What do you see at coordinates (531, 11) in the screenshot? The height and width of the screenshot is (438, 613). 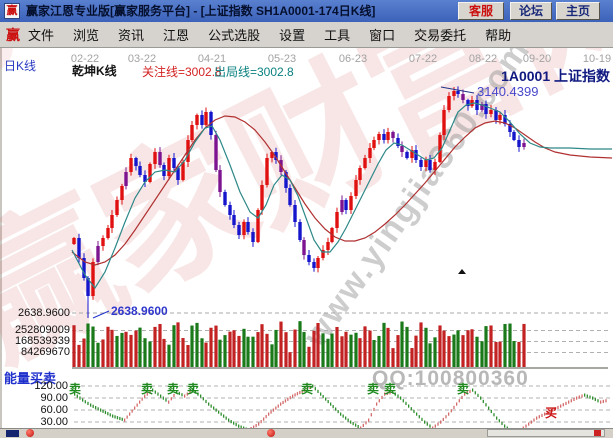 I see `titlebar-button-2: 论坛` at bounding box center [531, 11].